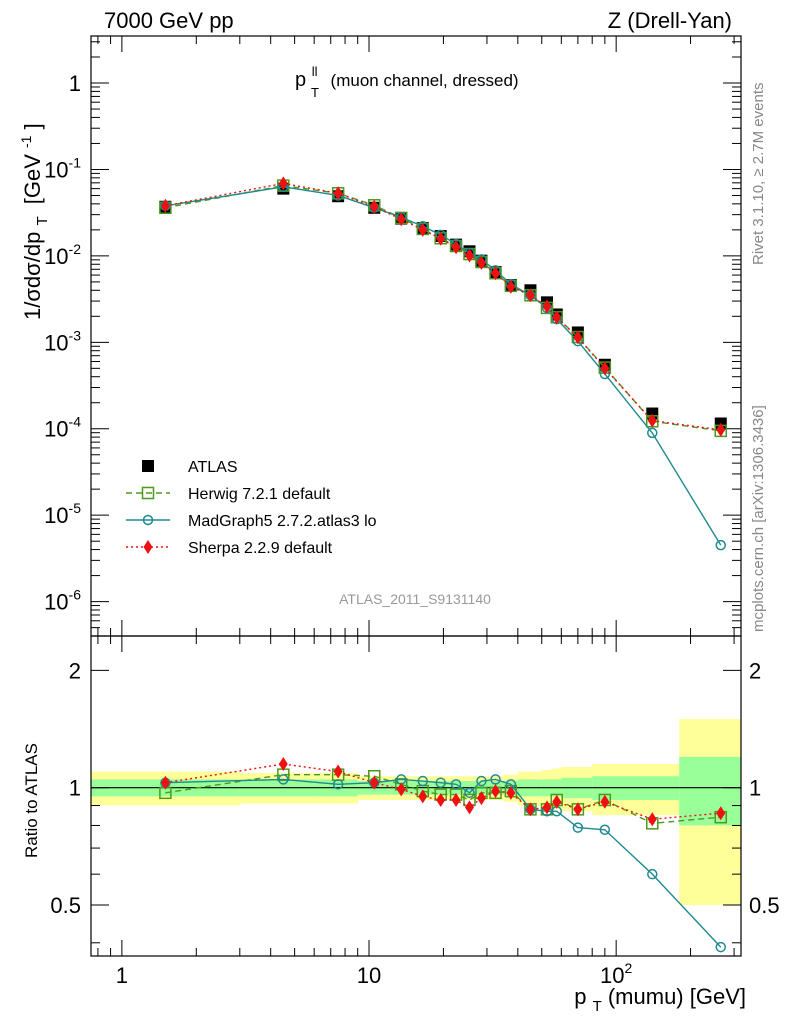 The width and height of the screenshot is (786, 1024). I want to click on x-tick-label: 102, so click(616, 974).